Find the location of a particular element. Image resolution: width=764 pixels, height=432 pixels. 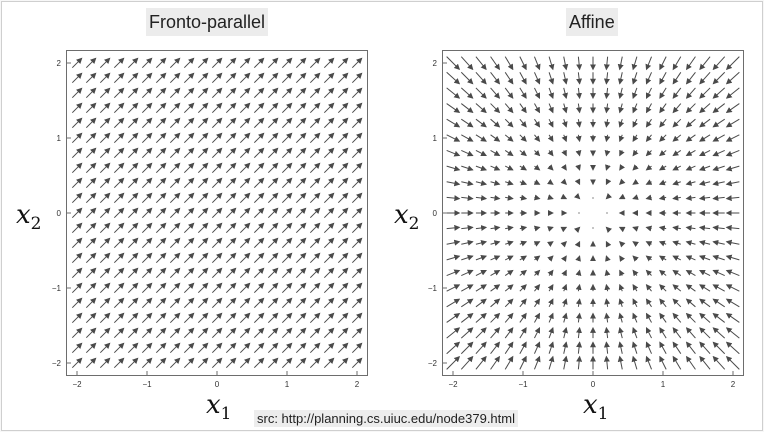

y-tick-label: 2 is located at coordinates (435, 63).